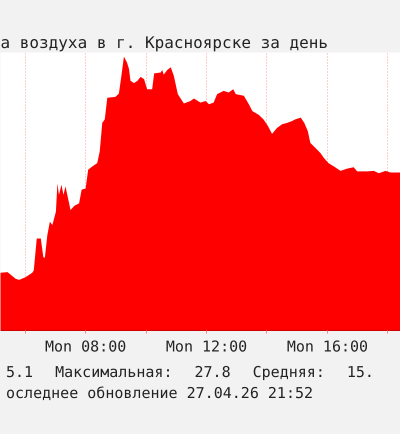  Describe the element at coordinates (85, 347) in the screenshot. I see `x-tick-label: Mon 08:00` at that location.